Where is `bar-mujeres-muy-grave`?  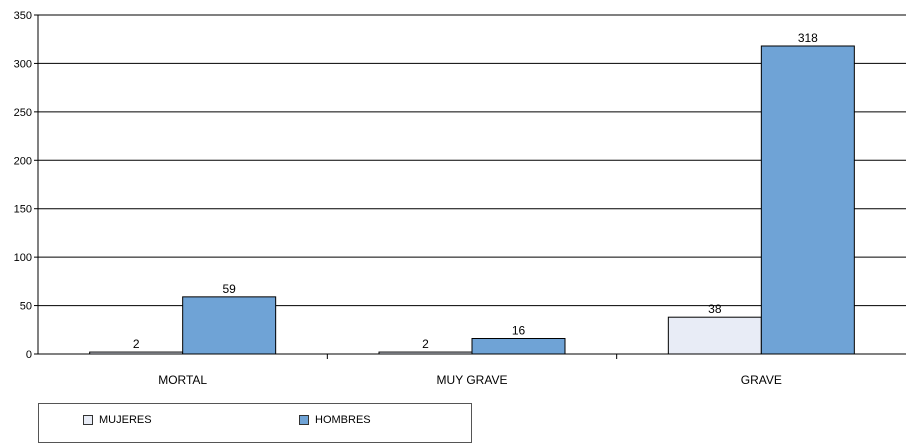 bar-mujeres-muy-grave is located at coordinates (425, 353).